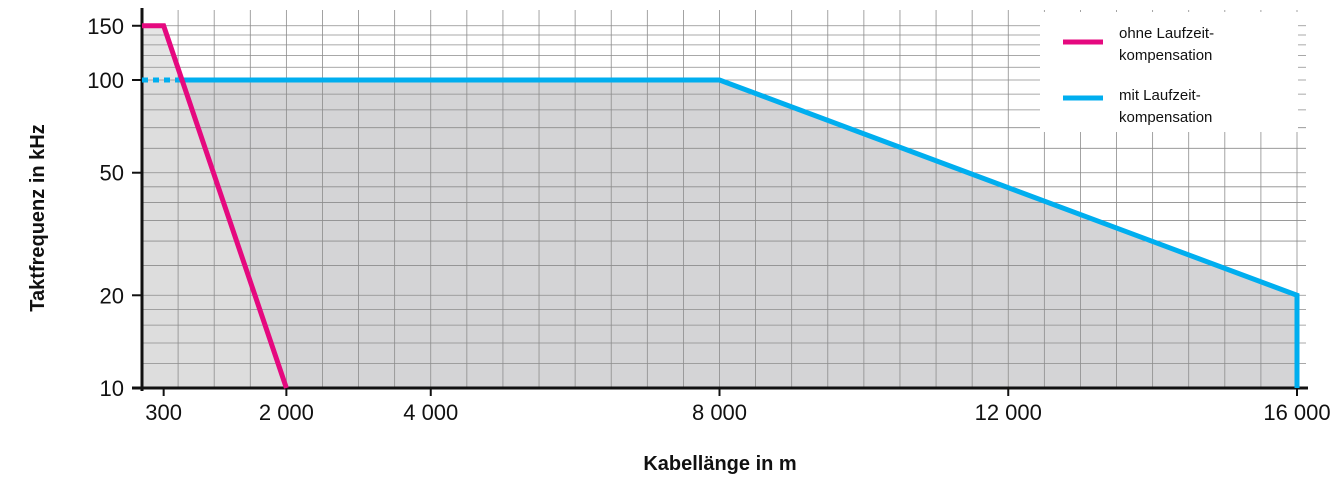 The height and width of the screenshot is (481, 1333). I want to click on x-tick-label: 300, so click(163, 412).